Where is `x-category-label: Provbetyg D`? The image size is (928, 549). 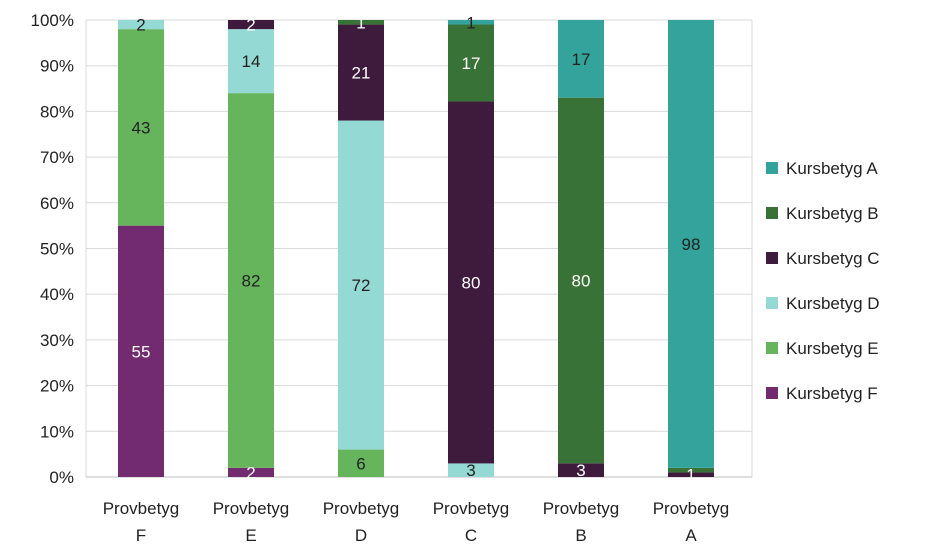 x-category-label: Provbetyg D is located at coordinates (361, 522).